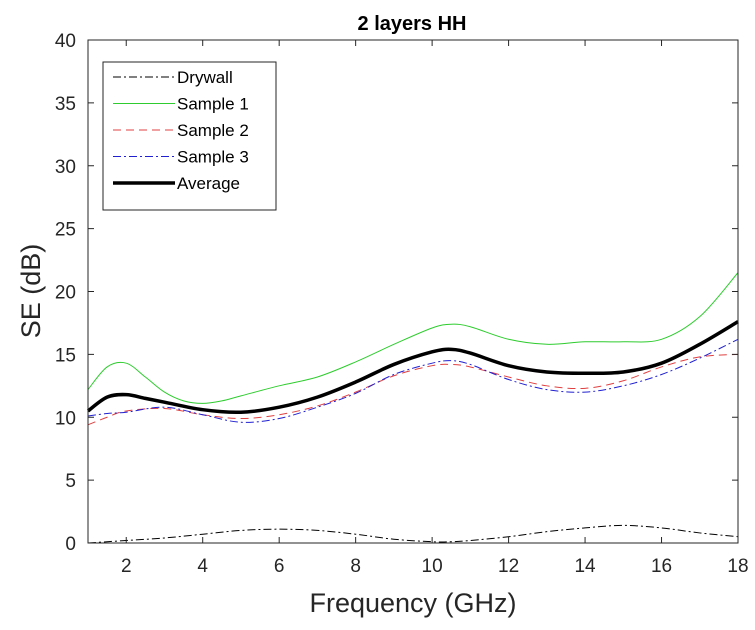  What do you see at coordinates (65, 293) in the screenshot?
I see `y-tick-label: 20` at bounding box center [65, 293].